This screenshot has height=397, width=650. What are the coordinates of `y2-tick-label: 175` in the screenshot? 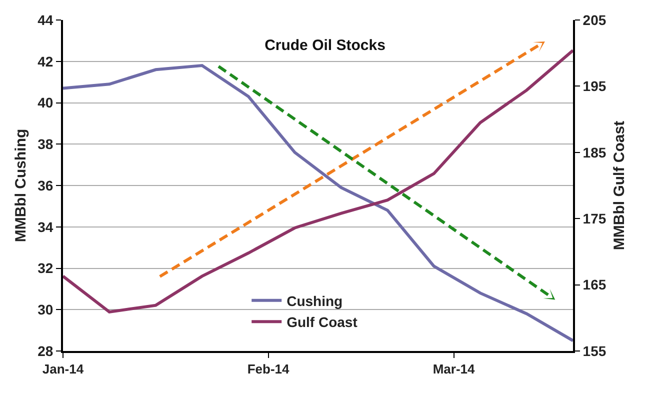 It's located at (594, 218).